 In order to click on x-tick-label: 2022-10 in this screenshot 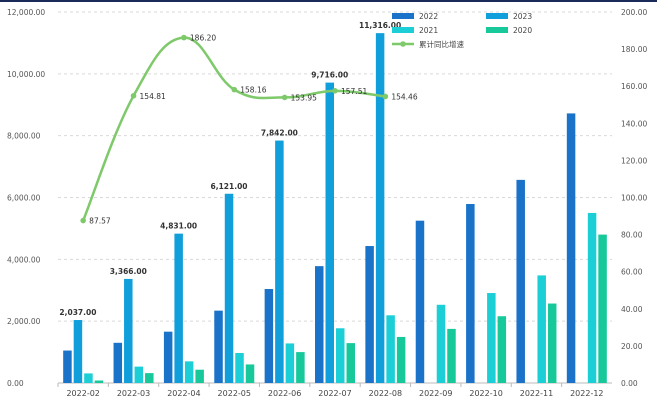, I will do `click(485, 393)`.